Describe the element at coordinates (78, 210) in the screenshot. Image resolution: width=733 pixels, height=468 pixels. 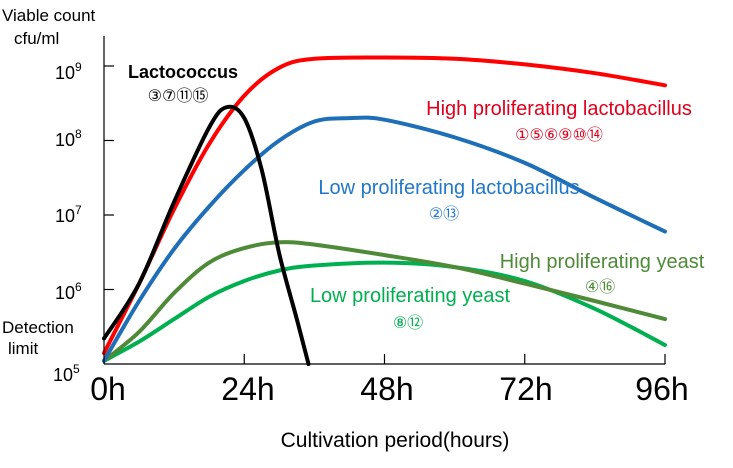
I see `y-tick-exponent: 7` at that location.